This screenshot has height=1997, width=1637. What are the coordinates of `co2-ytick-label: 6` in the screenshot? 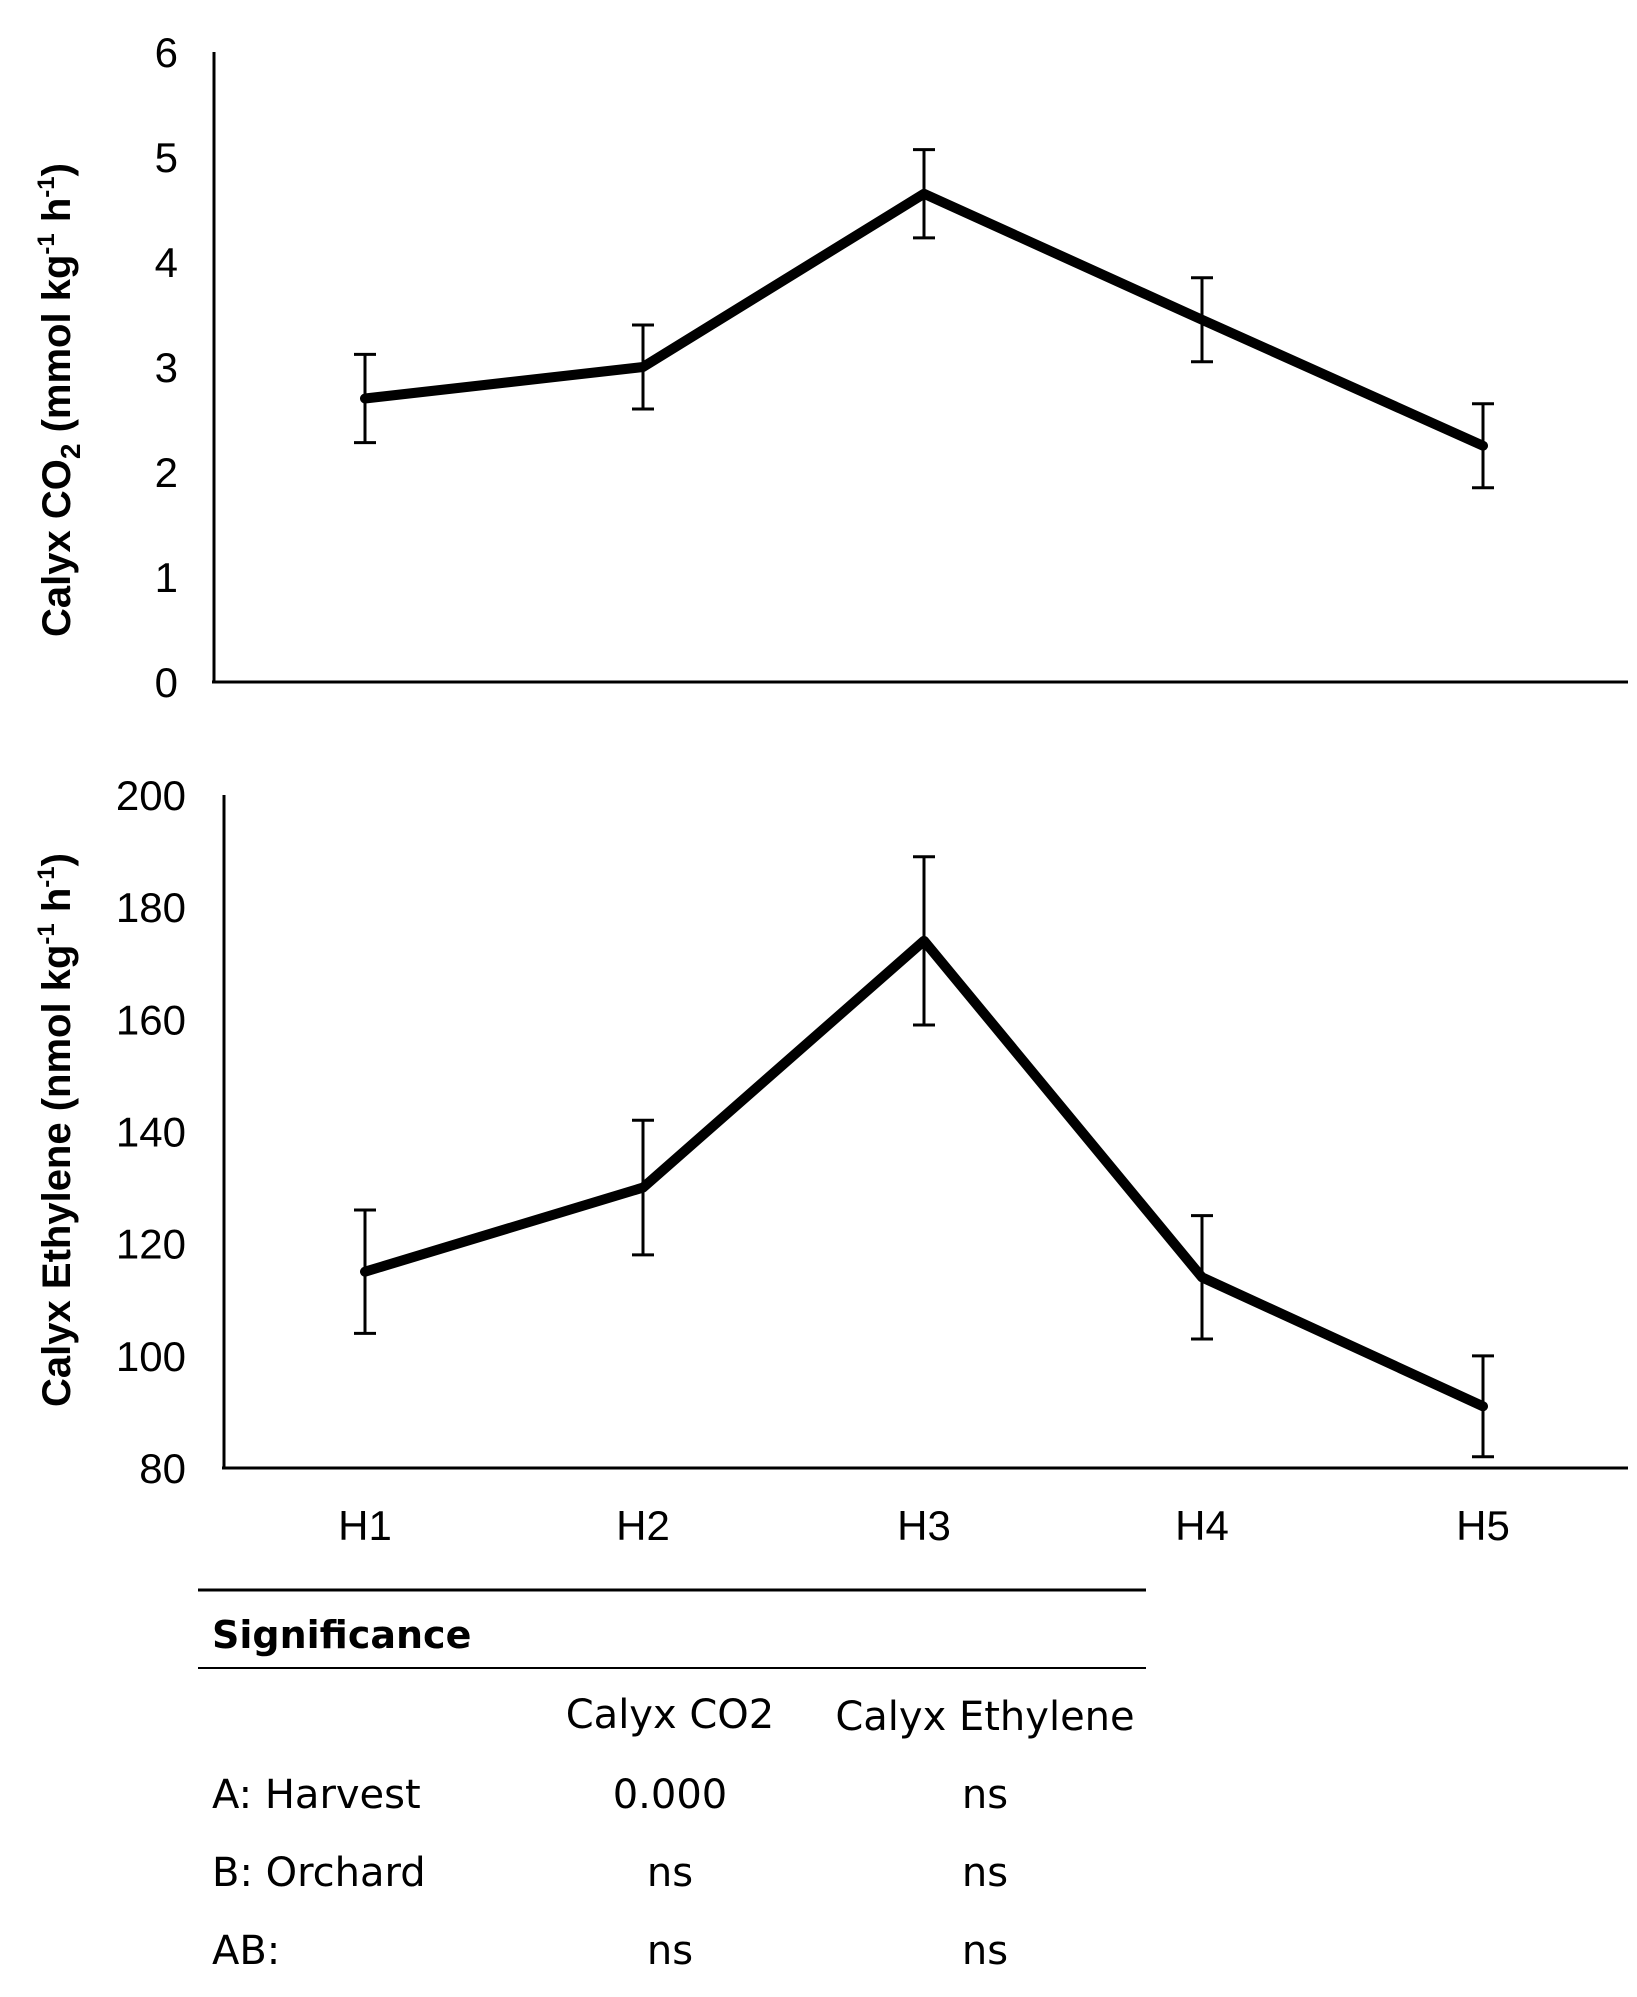 It's located at (166, 52).